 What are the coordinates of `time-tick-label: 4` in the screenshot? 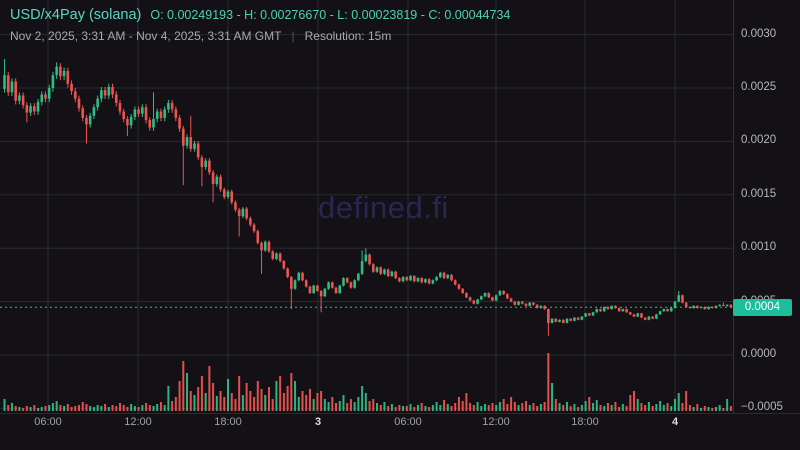 It's located at (675, 422).